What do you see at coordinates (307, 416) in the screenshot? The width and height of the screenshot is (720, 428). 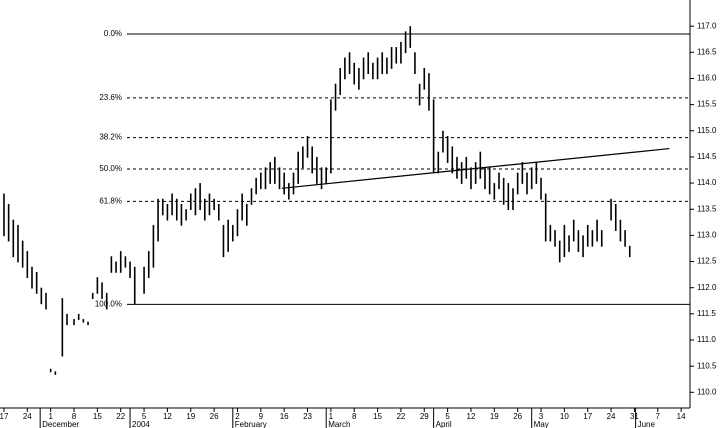 I see `x-tick-label: 23` at bounding box center [307, 416].